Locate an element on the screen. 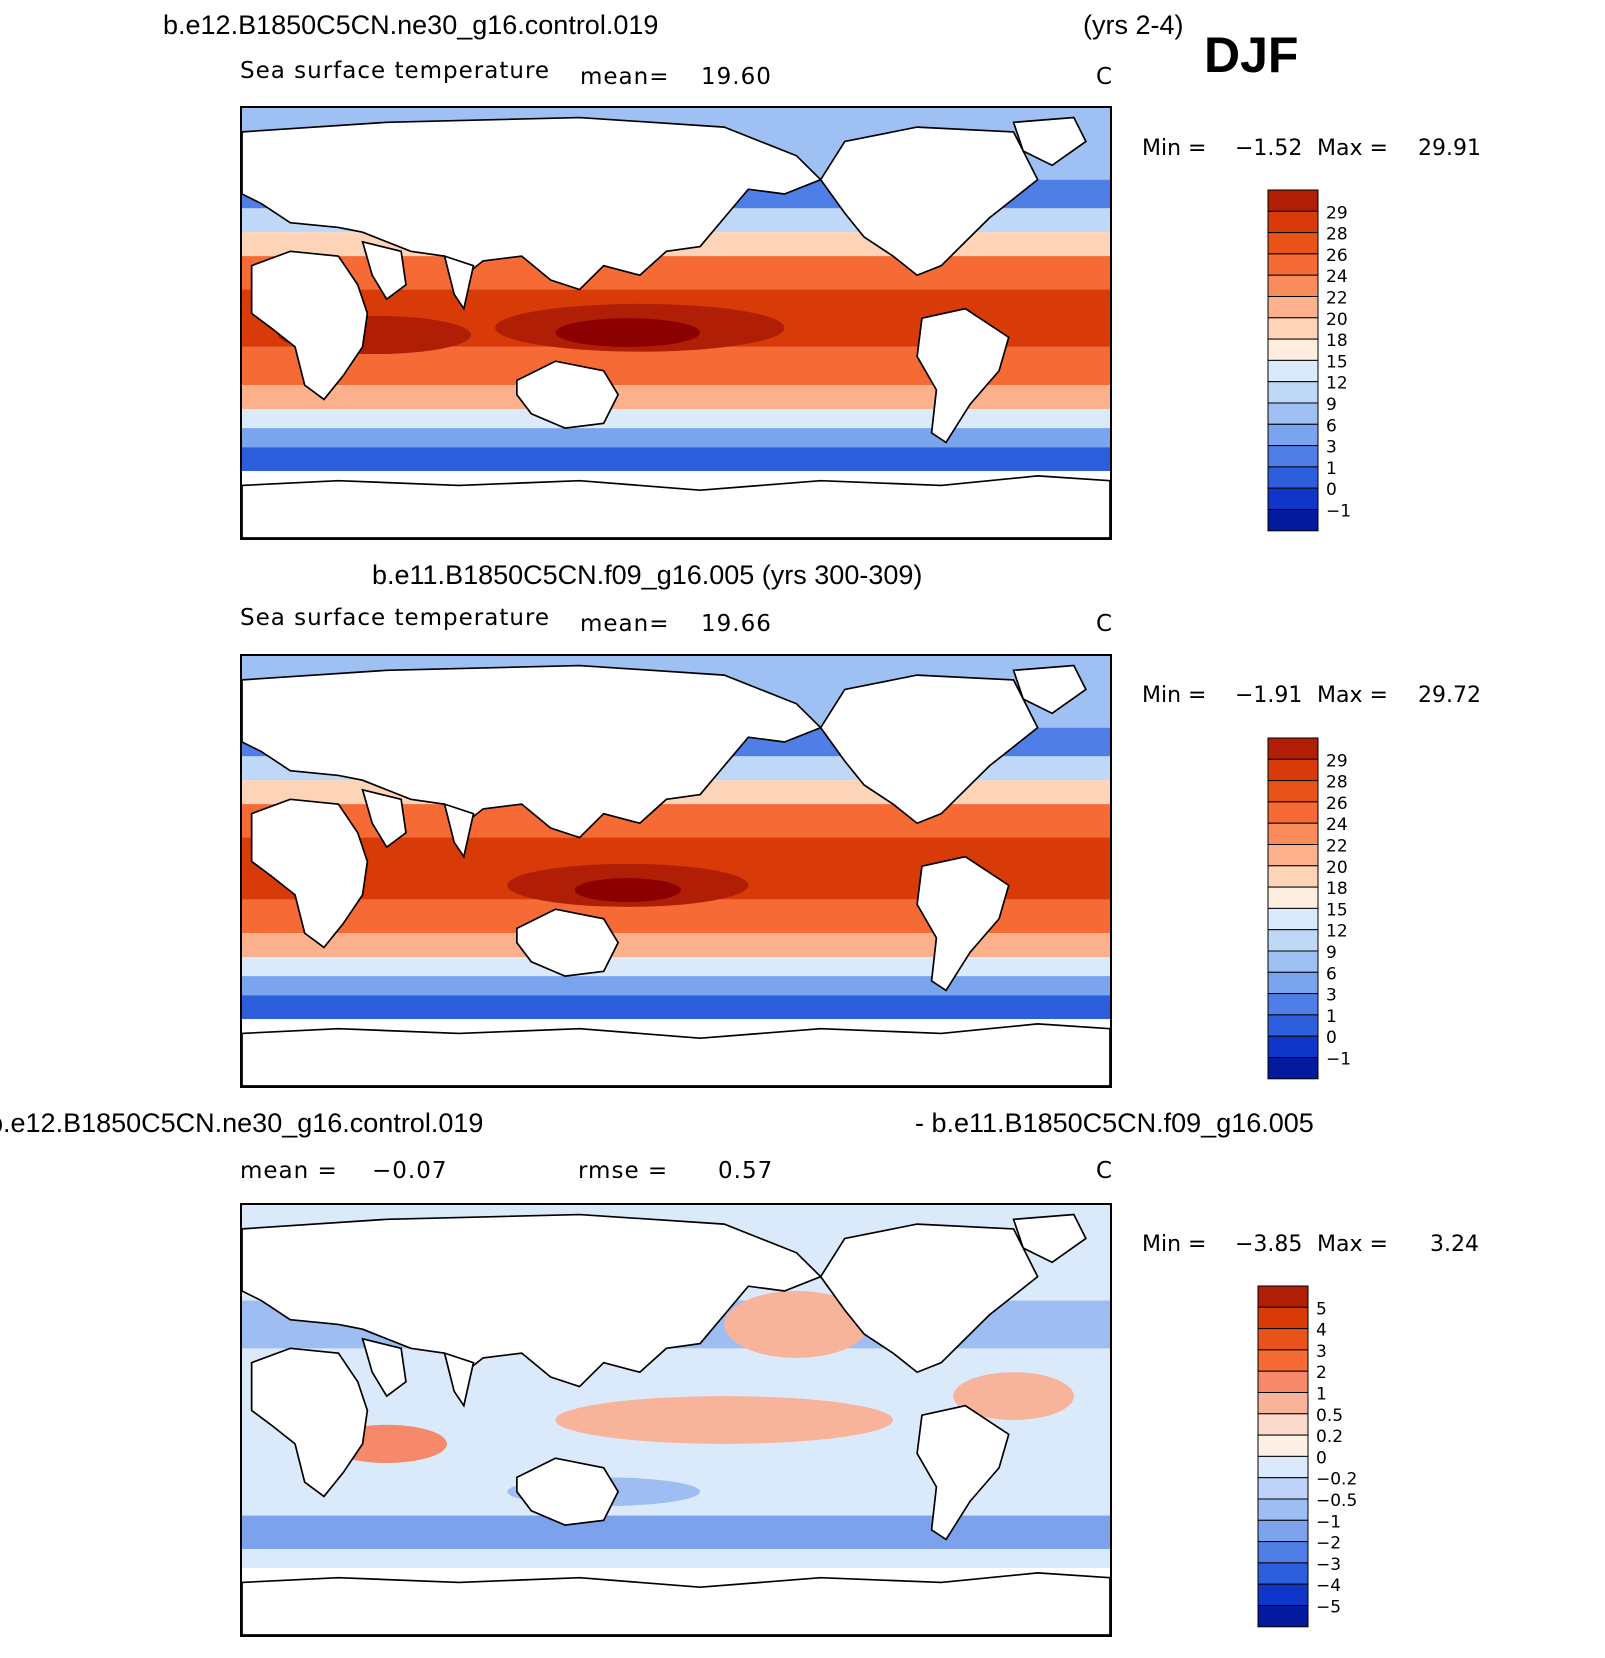 The height and width of the screenshot is (1658, 1605). panel2-max-value: 29.72 is located at coordinates (1449, 695).